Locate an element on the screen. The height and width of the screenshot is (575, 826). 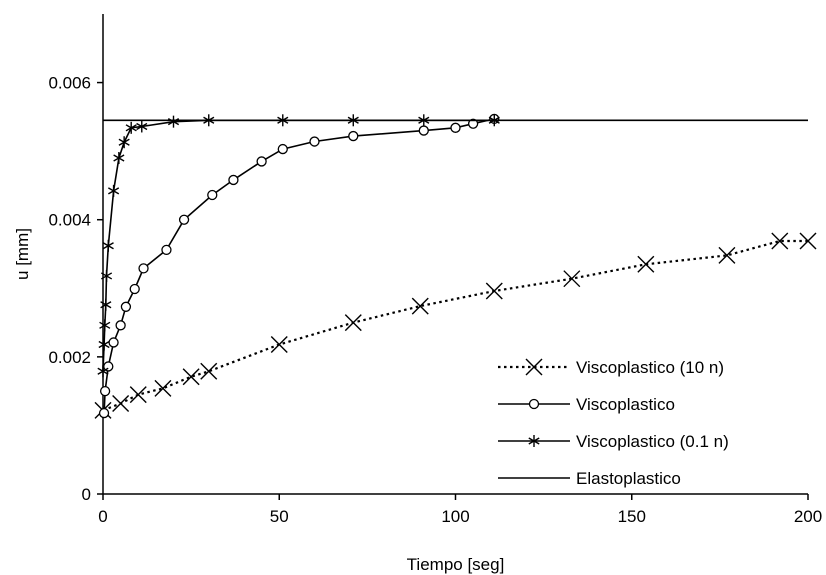
legend-label: Elastoplastico is located at coordinates (628, 478).